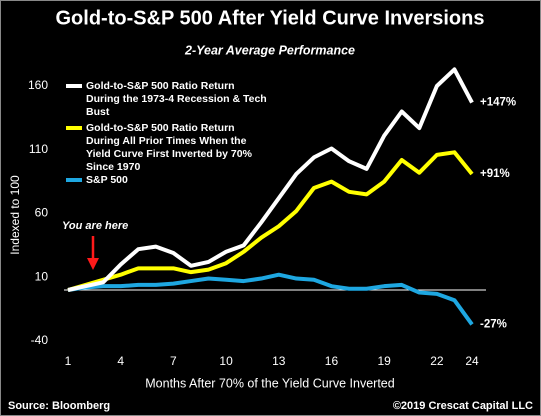 The width and height of the screenshot is (541, 416). Describe the element at coordinates (107, 180) in the screenshot. I see `legend-label: S&P 500` at that location.